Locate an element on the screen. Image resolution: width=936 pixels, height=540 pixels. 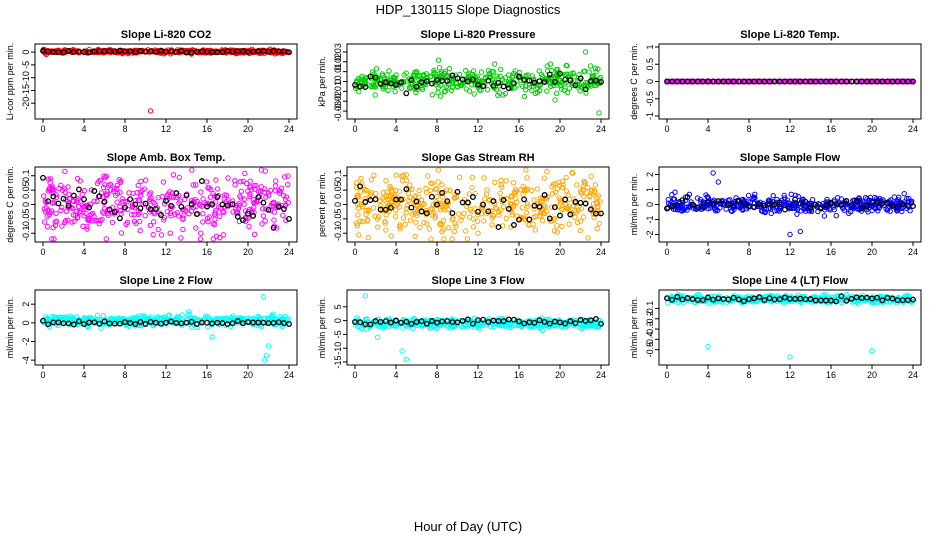
panel-title: Slope Li-820 Pressure is located at coordinates (478, 35).